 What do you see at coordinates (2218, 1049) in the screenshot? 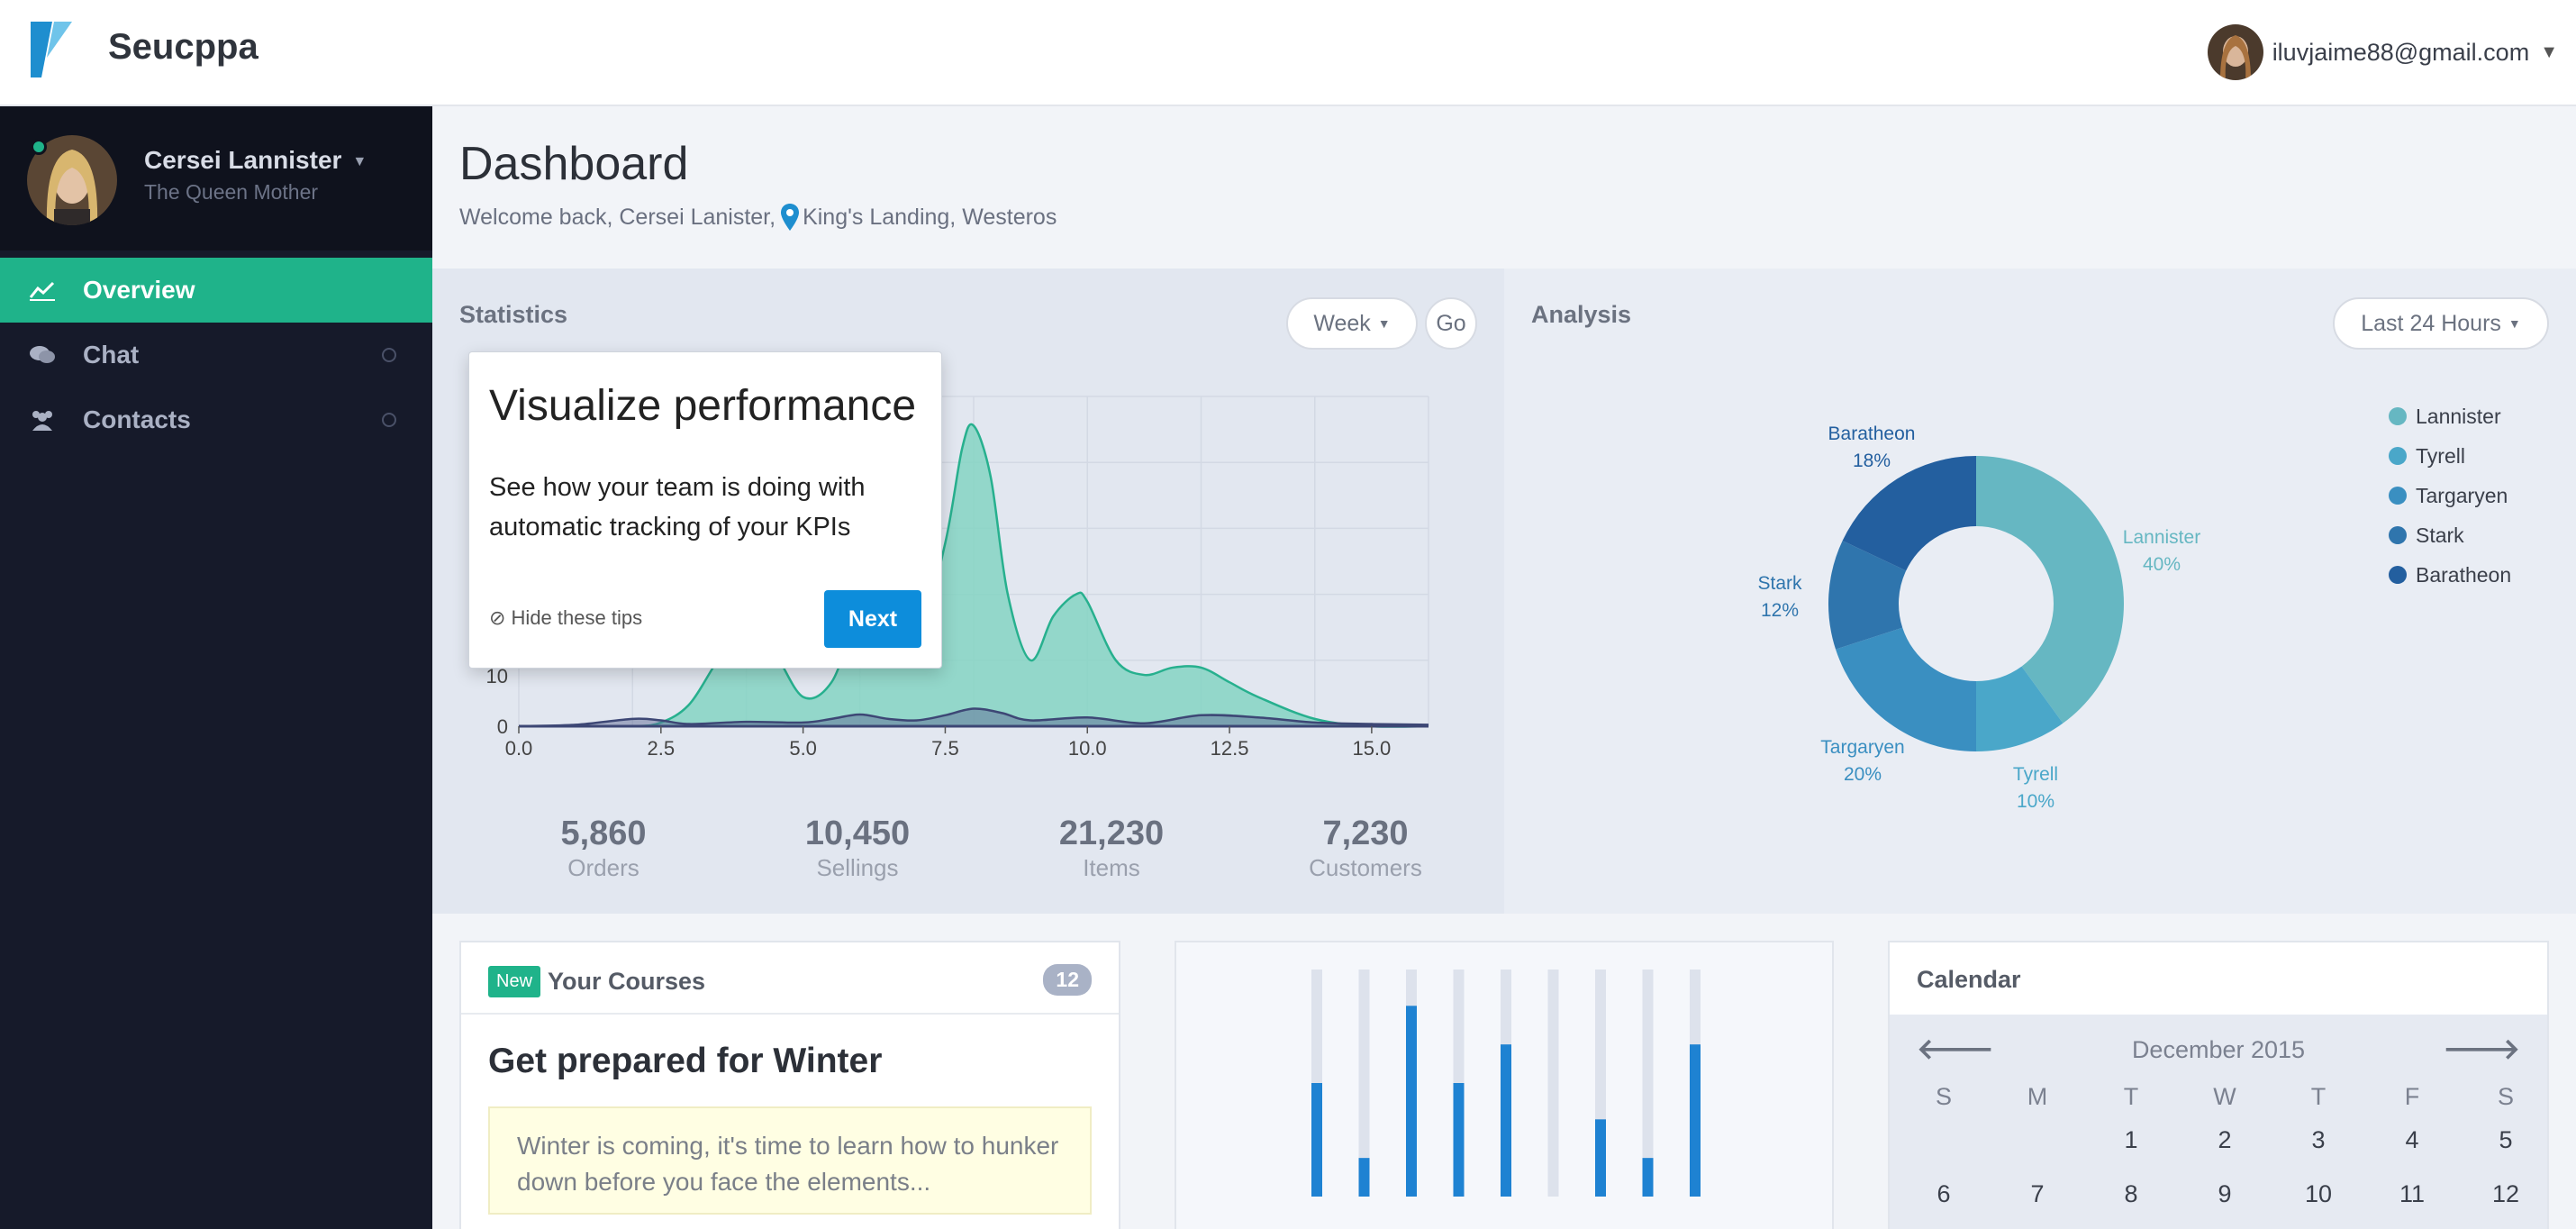
I see `calendar-month: December 2015` at bounding box center [2218, 1049].